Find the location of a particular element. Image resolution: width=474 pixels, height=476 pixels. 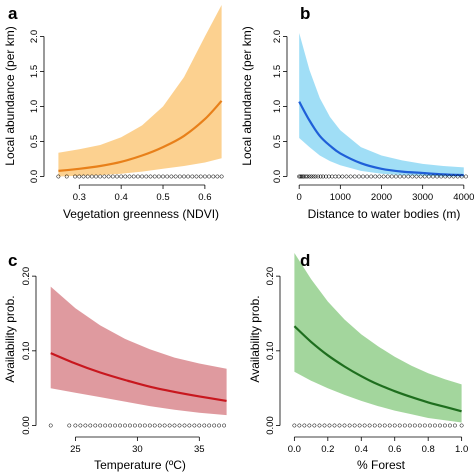

y-tick-label: 1.0 is located at coordinates (34, 106).